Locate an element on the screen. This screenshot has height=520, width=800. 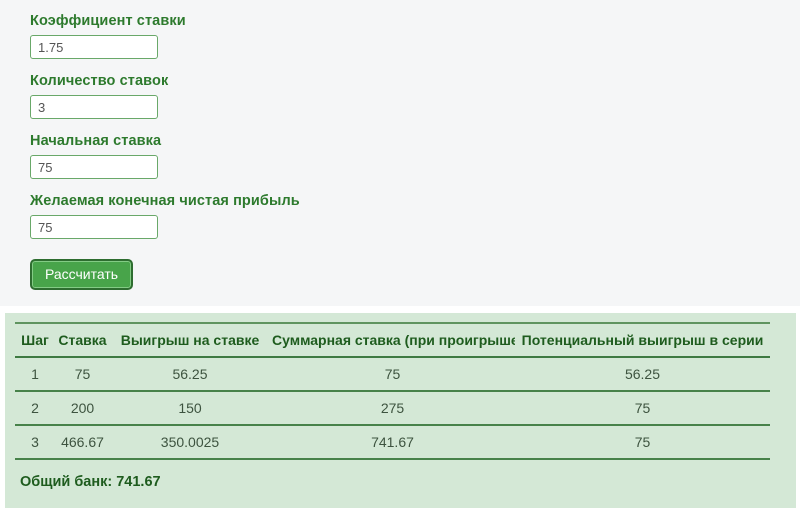
desired-profit-input is located at coordinates (94, 227).